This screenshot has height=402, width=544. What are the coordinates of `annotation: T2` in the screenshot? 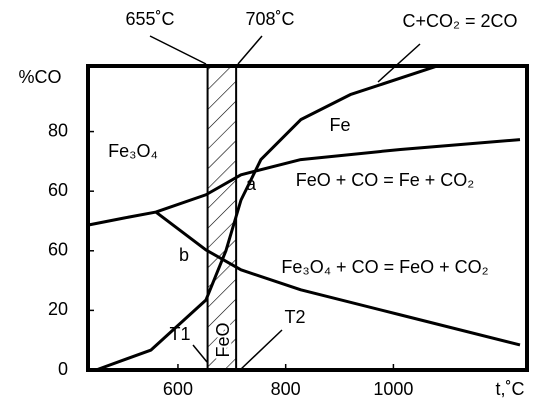 It's located at (294, 317).